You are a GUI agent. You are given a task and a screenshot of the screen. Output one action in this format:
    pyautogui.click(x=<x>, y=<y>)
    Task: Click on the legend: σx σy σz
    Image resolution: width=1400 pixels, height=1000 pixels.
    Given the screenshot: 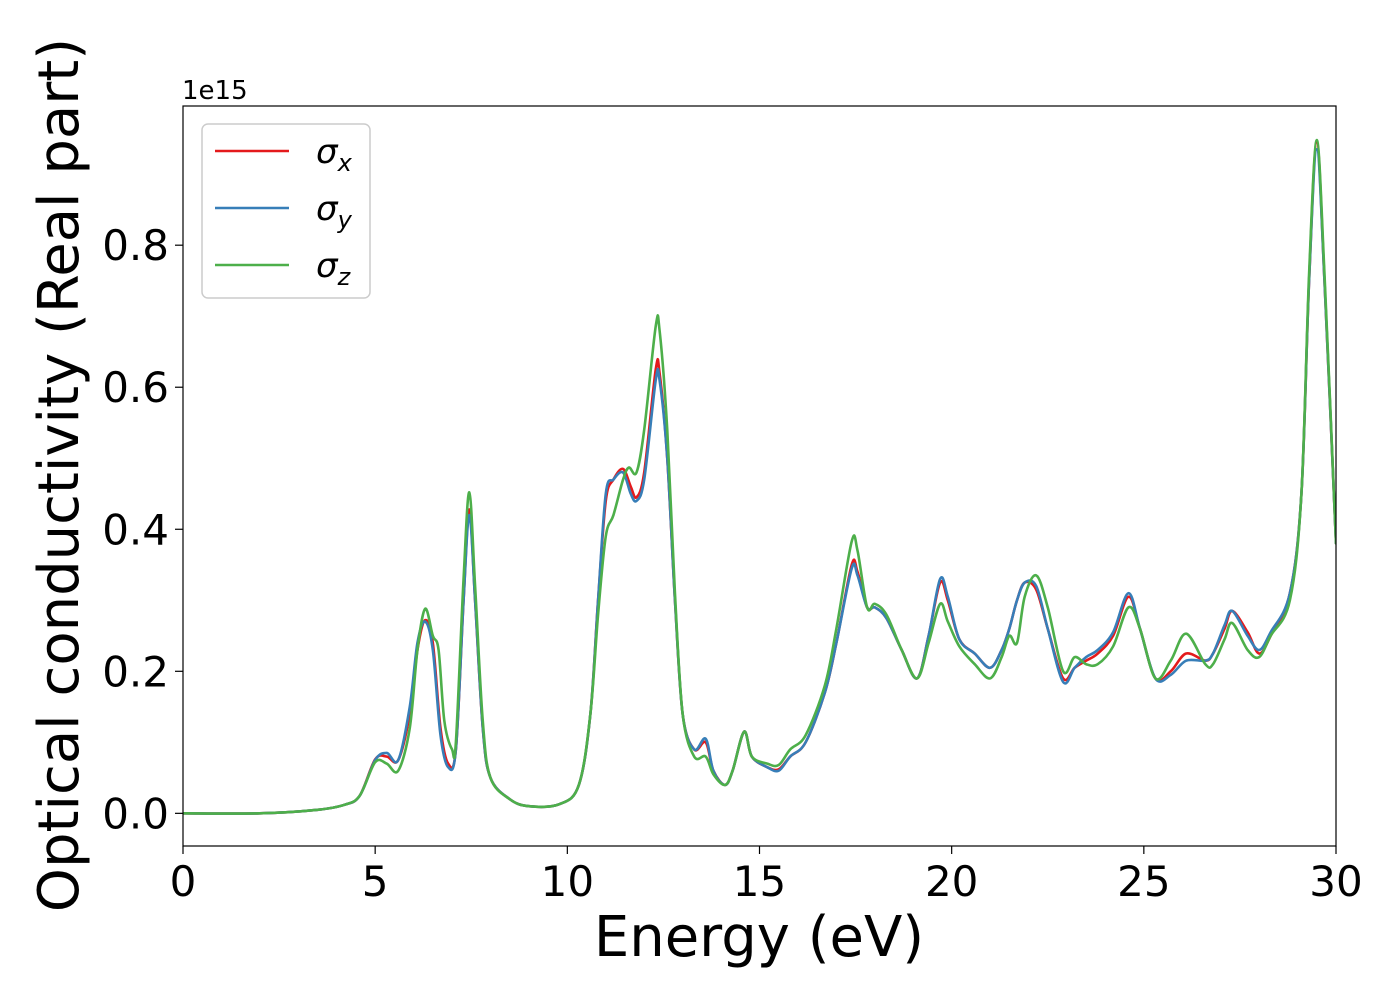 What is the action you would take?
    pyautogui.click(x=286, y=211)
    